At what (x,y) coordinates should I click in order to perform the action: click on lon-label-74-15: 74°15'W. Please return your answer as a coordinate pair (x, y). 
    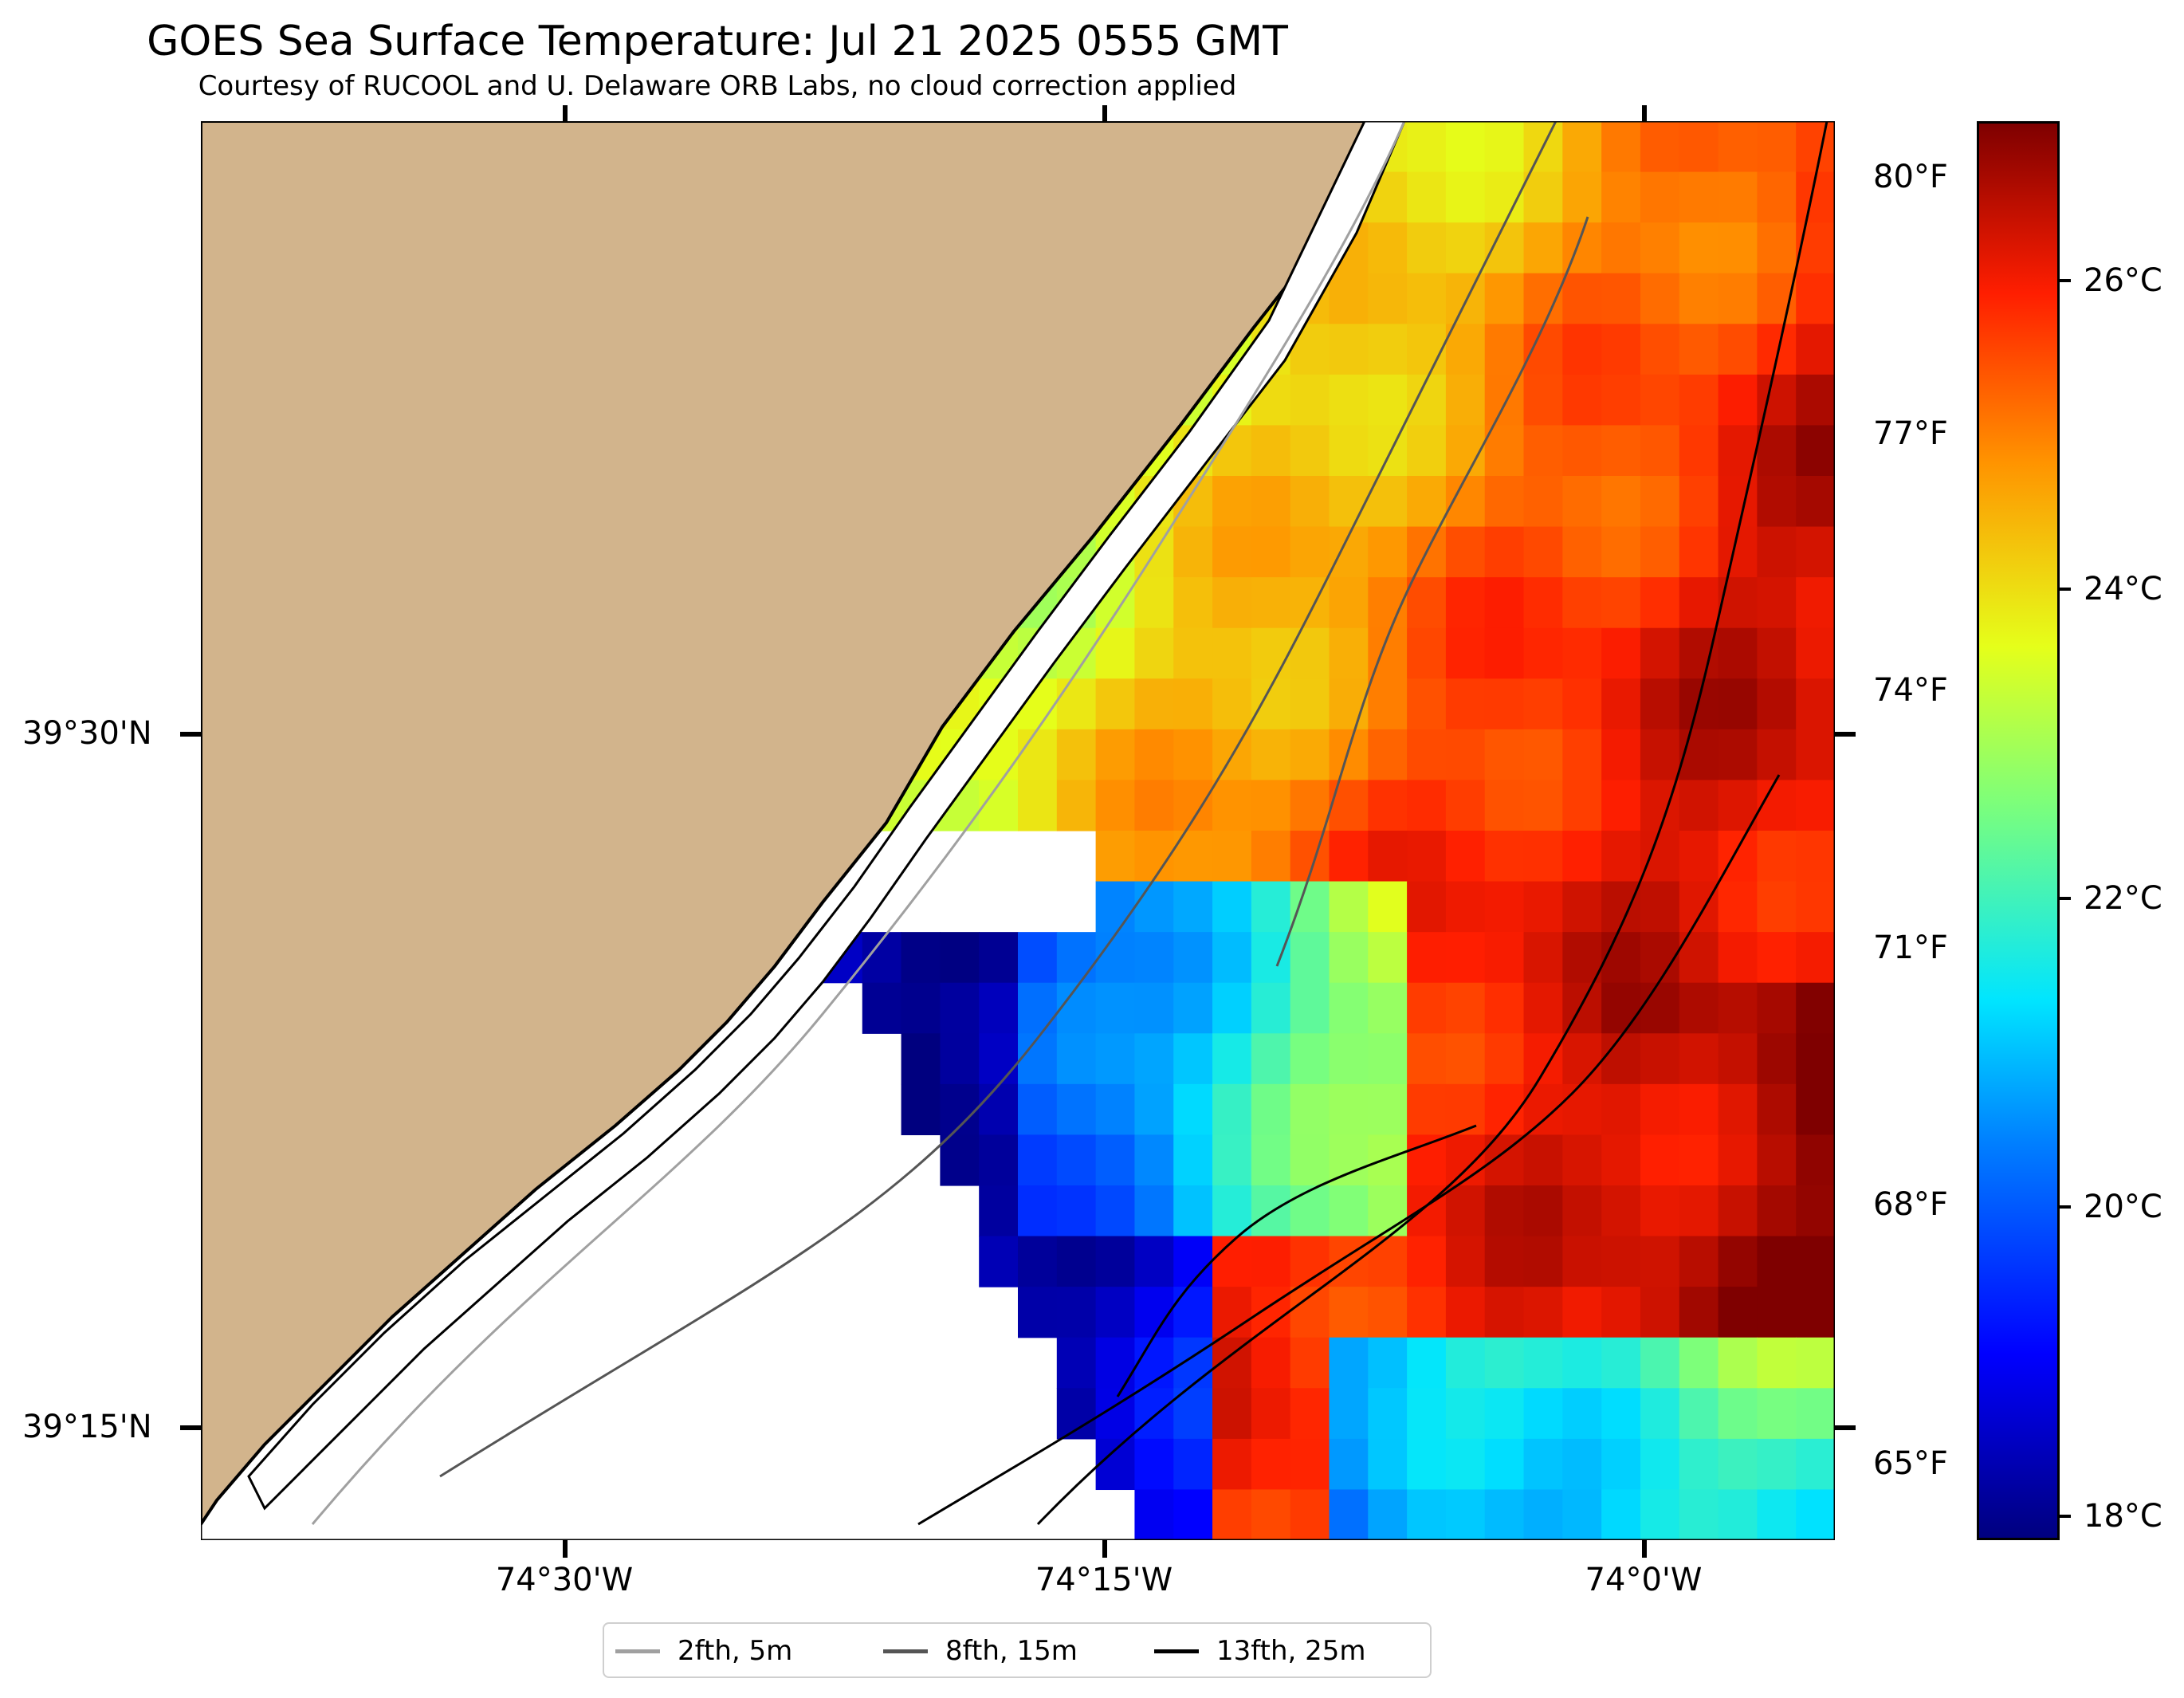
    Looking at the image, I should click on (1104, 1580).